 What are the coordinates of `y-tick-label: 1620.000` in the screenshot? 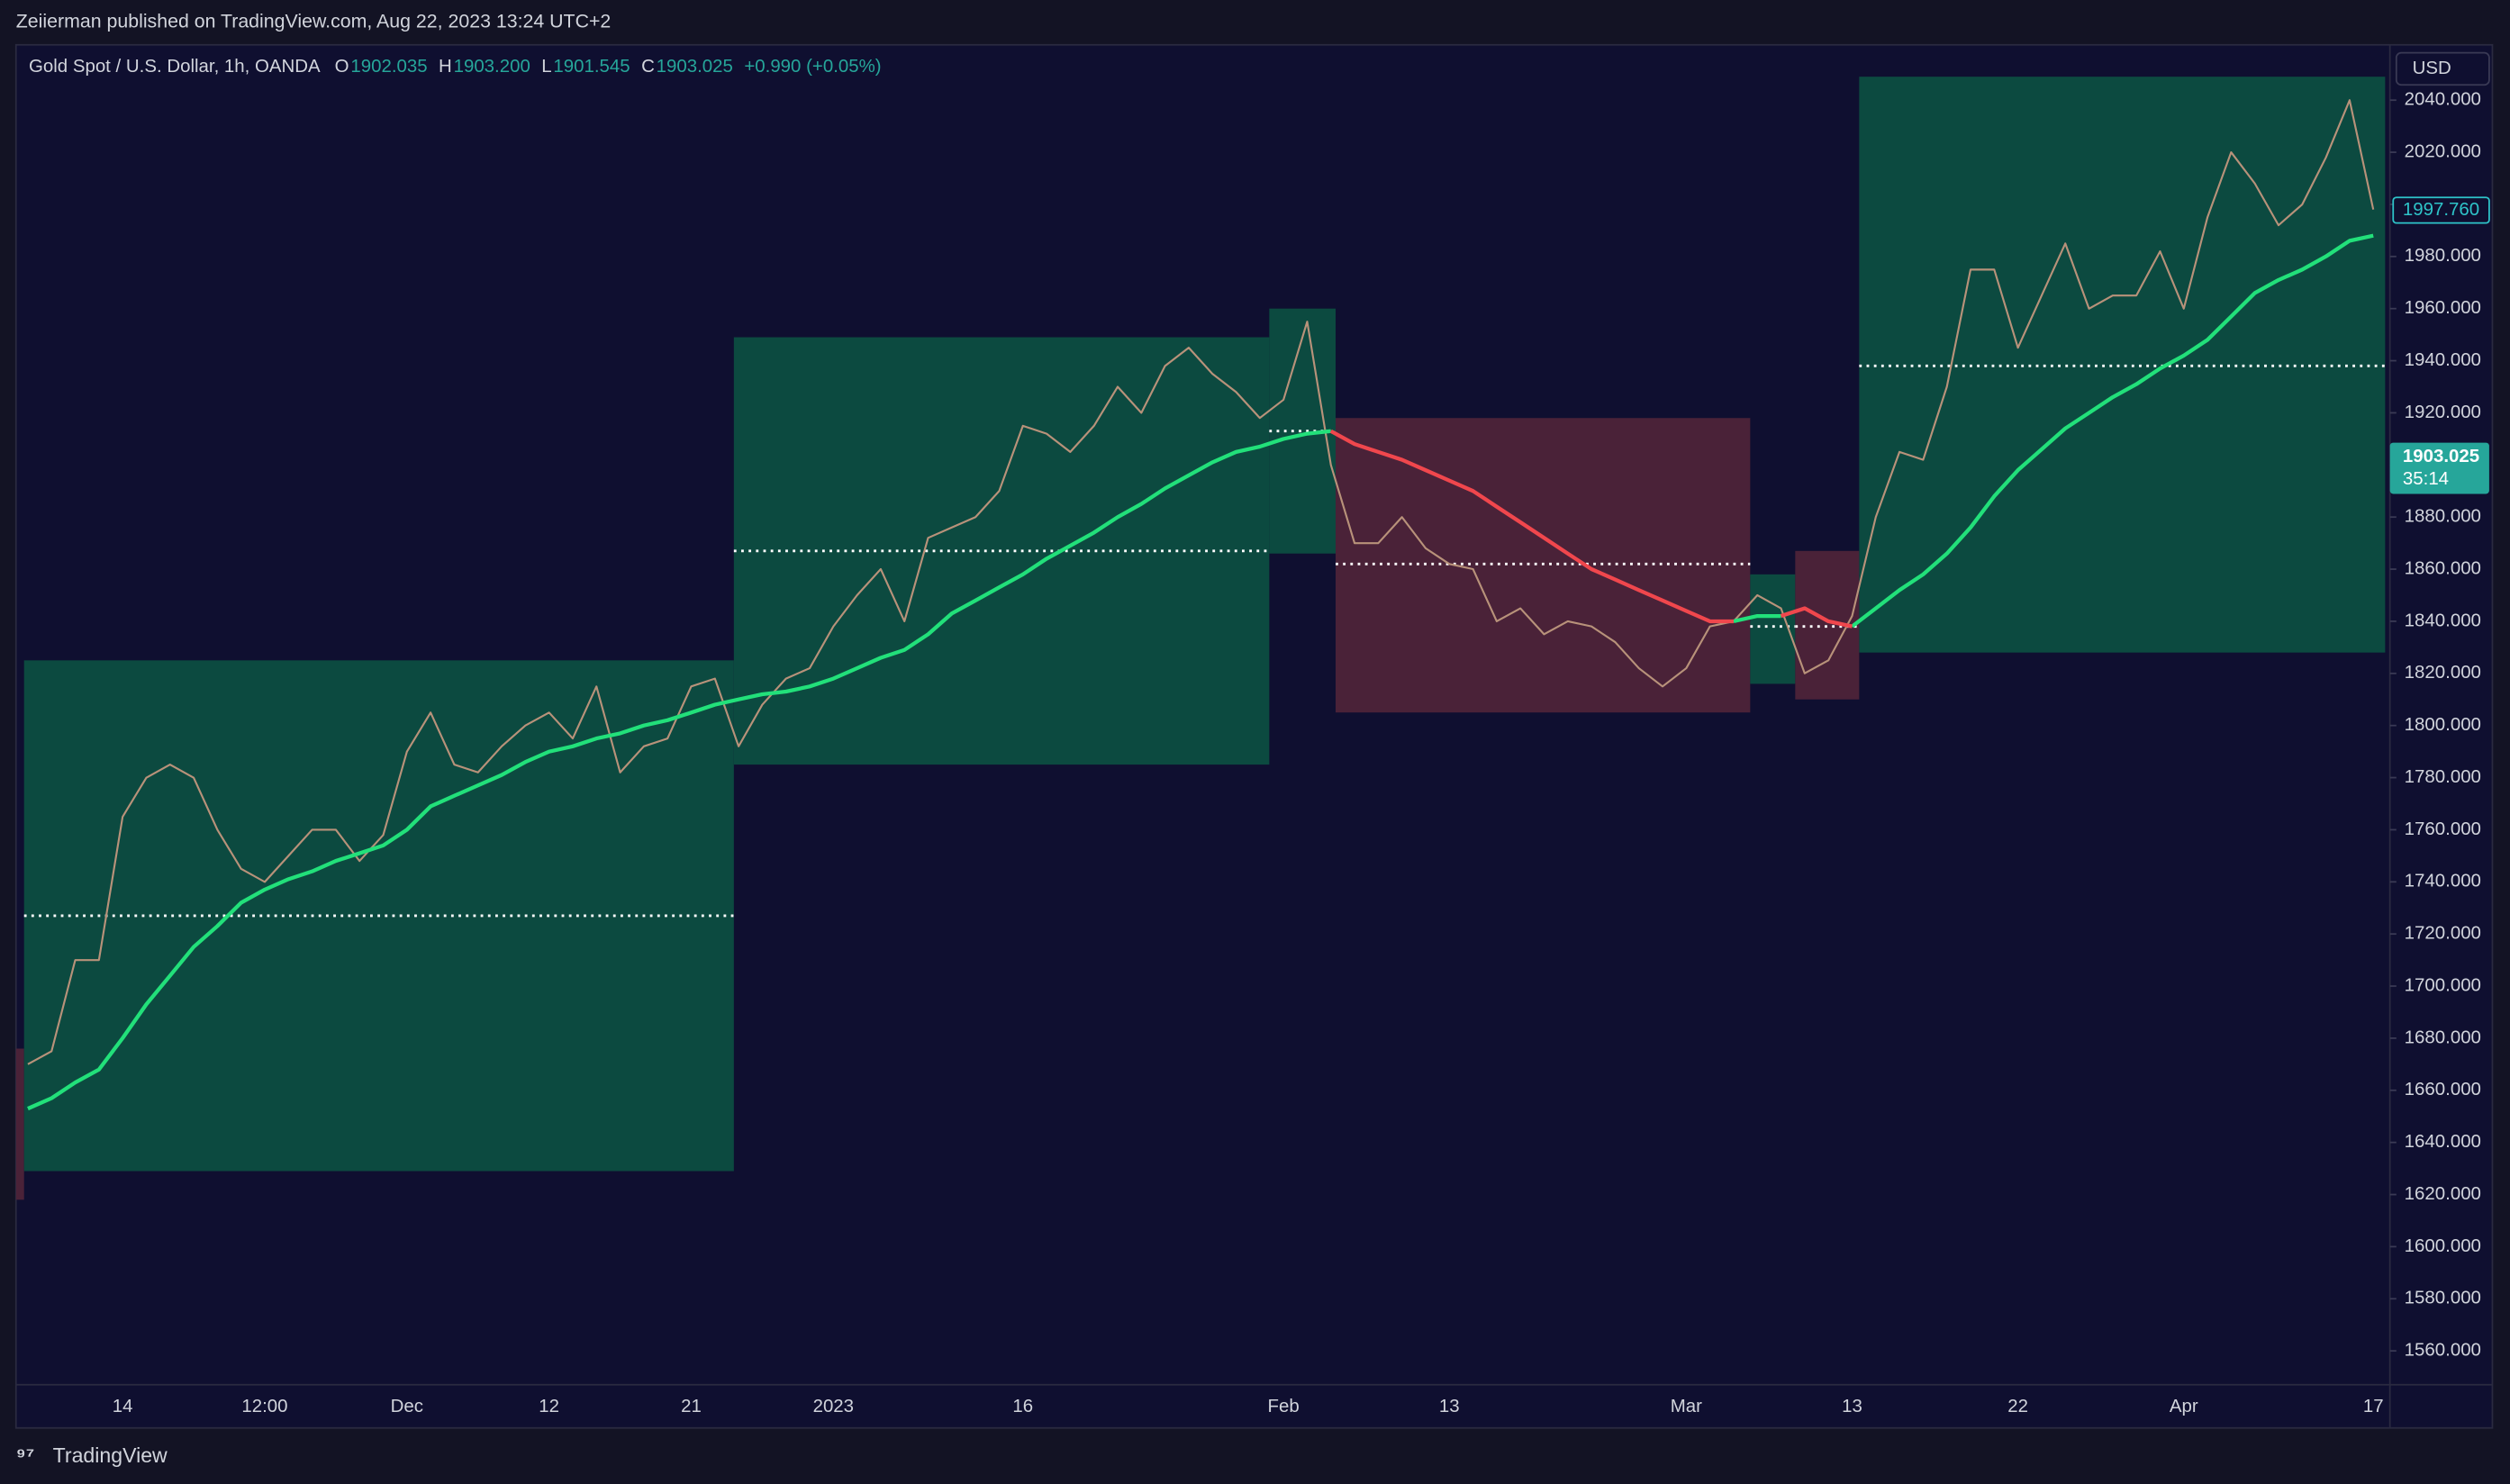 It's located at (2443, 1193).